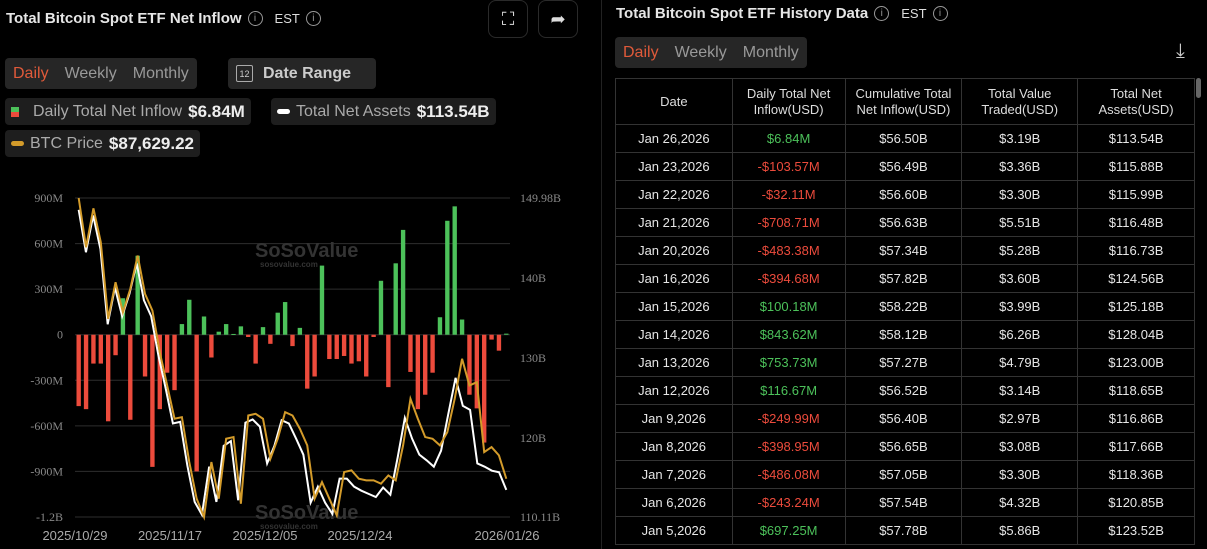  I want to click on column-header: Date, so click(674, 101).